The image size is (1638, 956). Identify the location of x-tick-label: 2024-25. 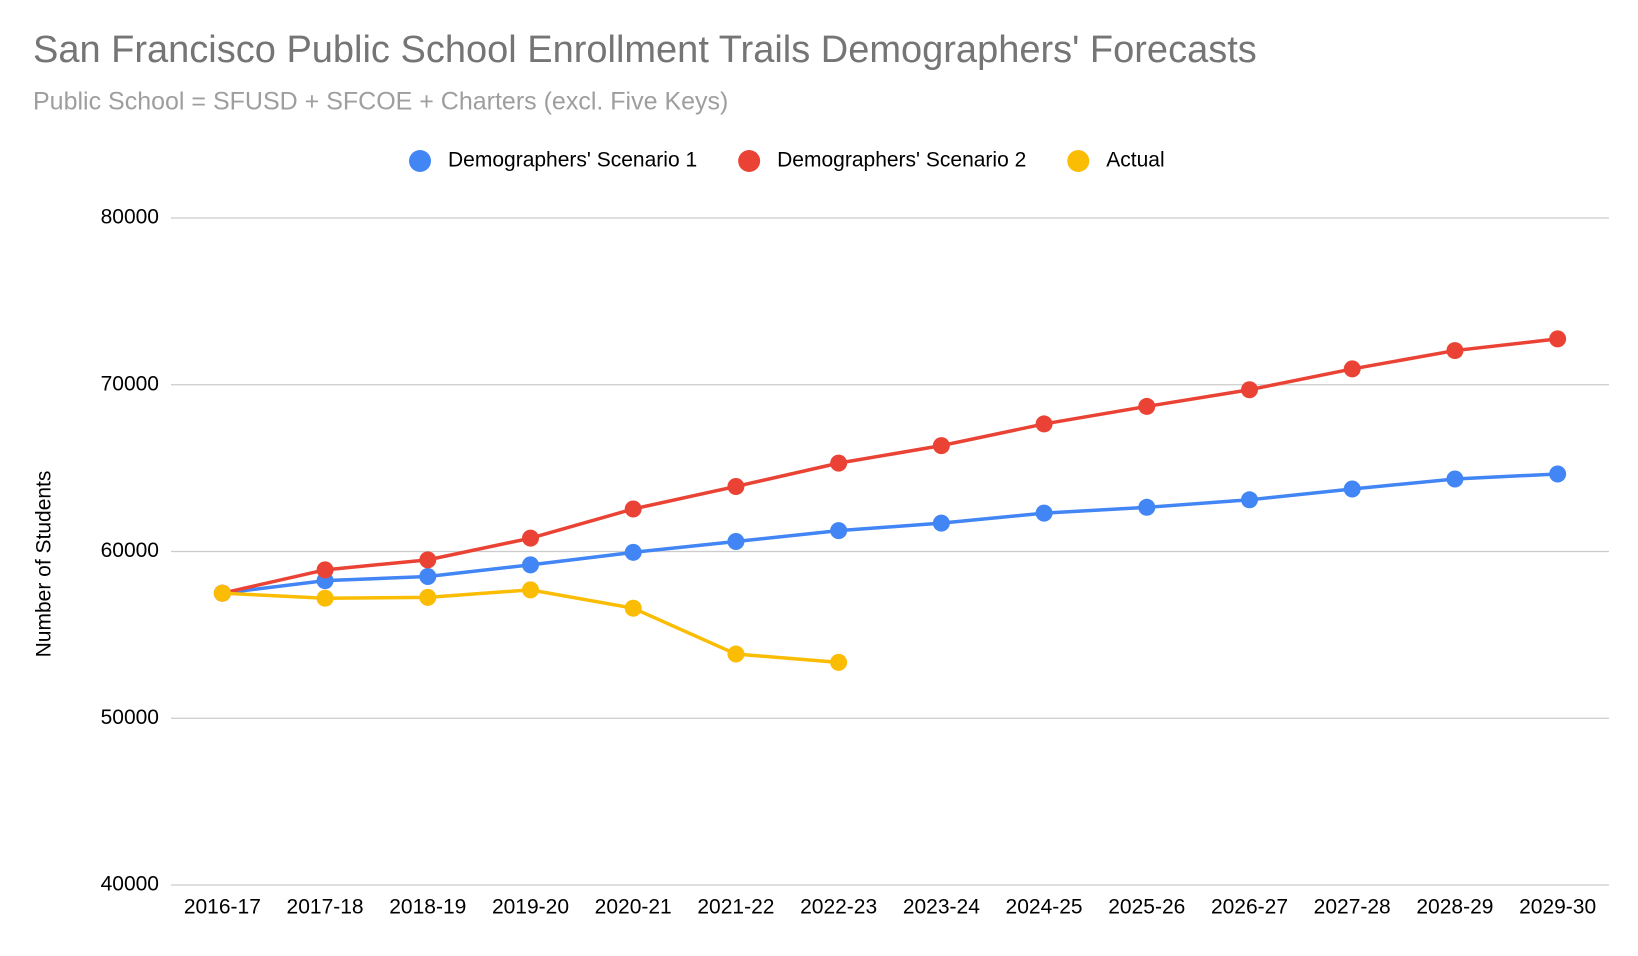
(1044, 907).